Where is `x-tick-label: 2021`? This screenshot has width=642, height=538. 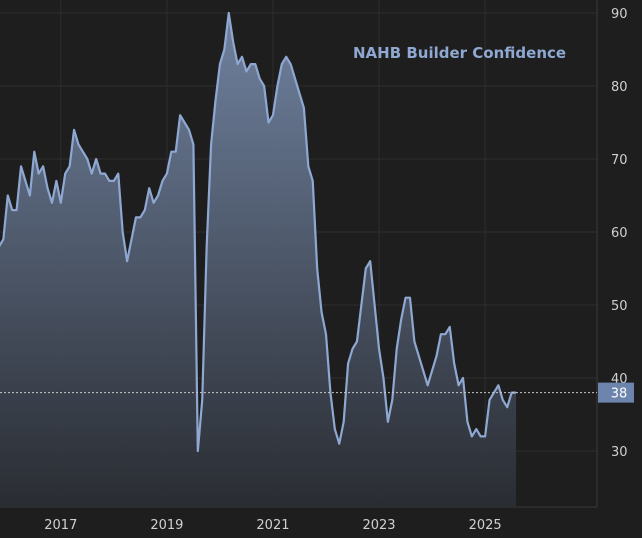
x-tick-label: 2021 is located at coordinates (272, 525).